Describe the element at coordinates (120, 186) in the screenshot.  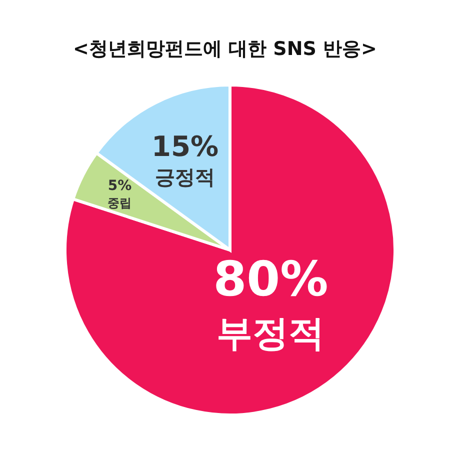
I see `data-label: 5%` at that location.